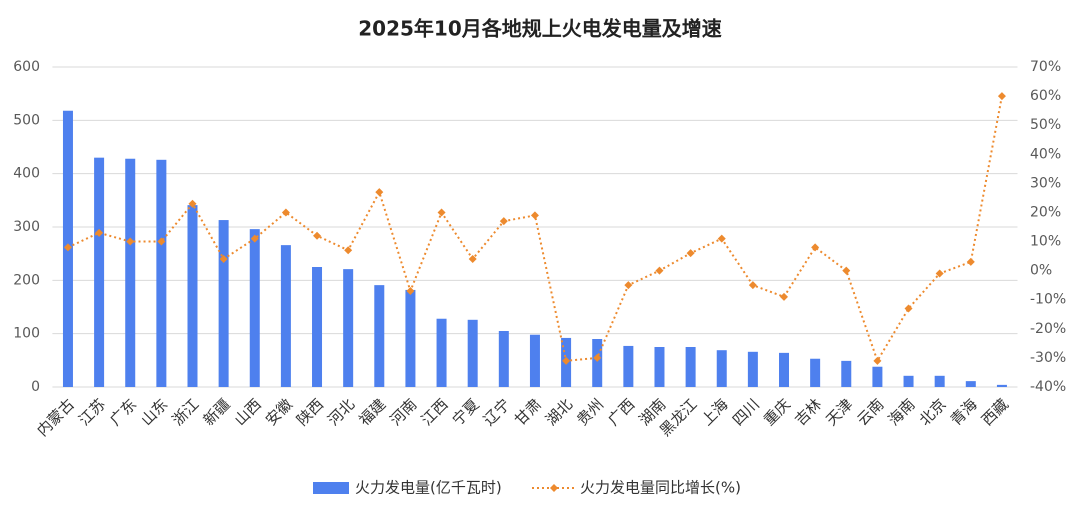  Describe the element at coordinates (403, 412) in the screenshot. I see `x-tick-label: 河南` at that location.